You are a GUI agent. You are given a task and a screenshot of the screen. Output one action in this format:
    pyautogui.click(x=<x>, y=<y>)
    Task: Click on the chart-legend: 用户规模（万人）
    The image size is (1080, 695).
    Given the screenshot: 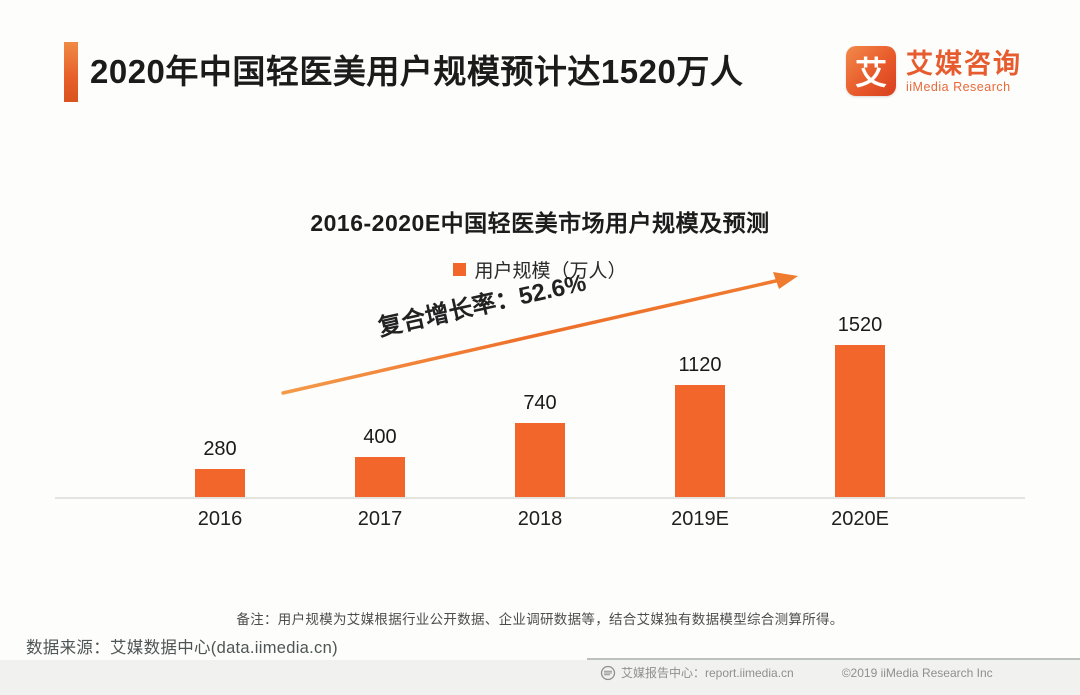 What is the action you would take?
    pyautogui.click(x=540, y=269)
    